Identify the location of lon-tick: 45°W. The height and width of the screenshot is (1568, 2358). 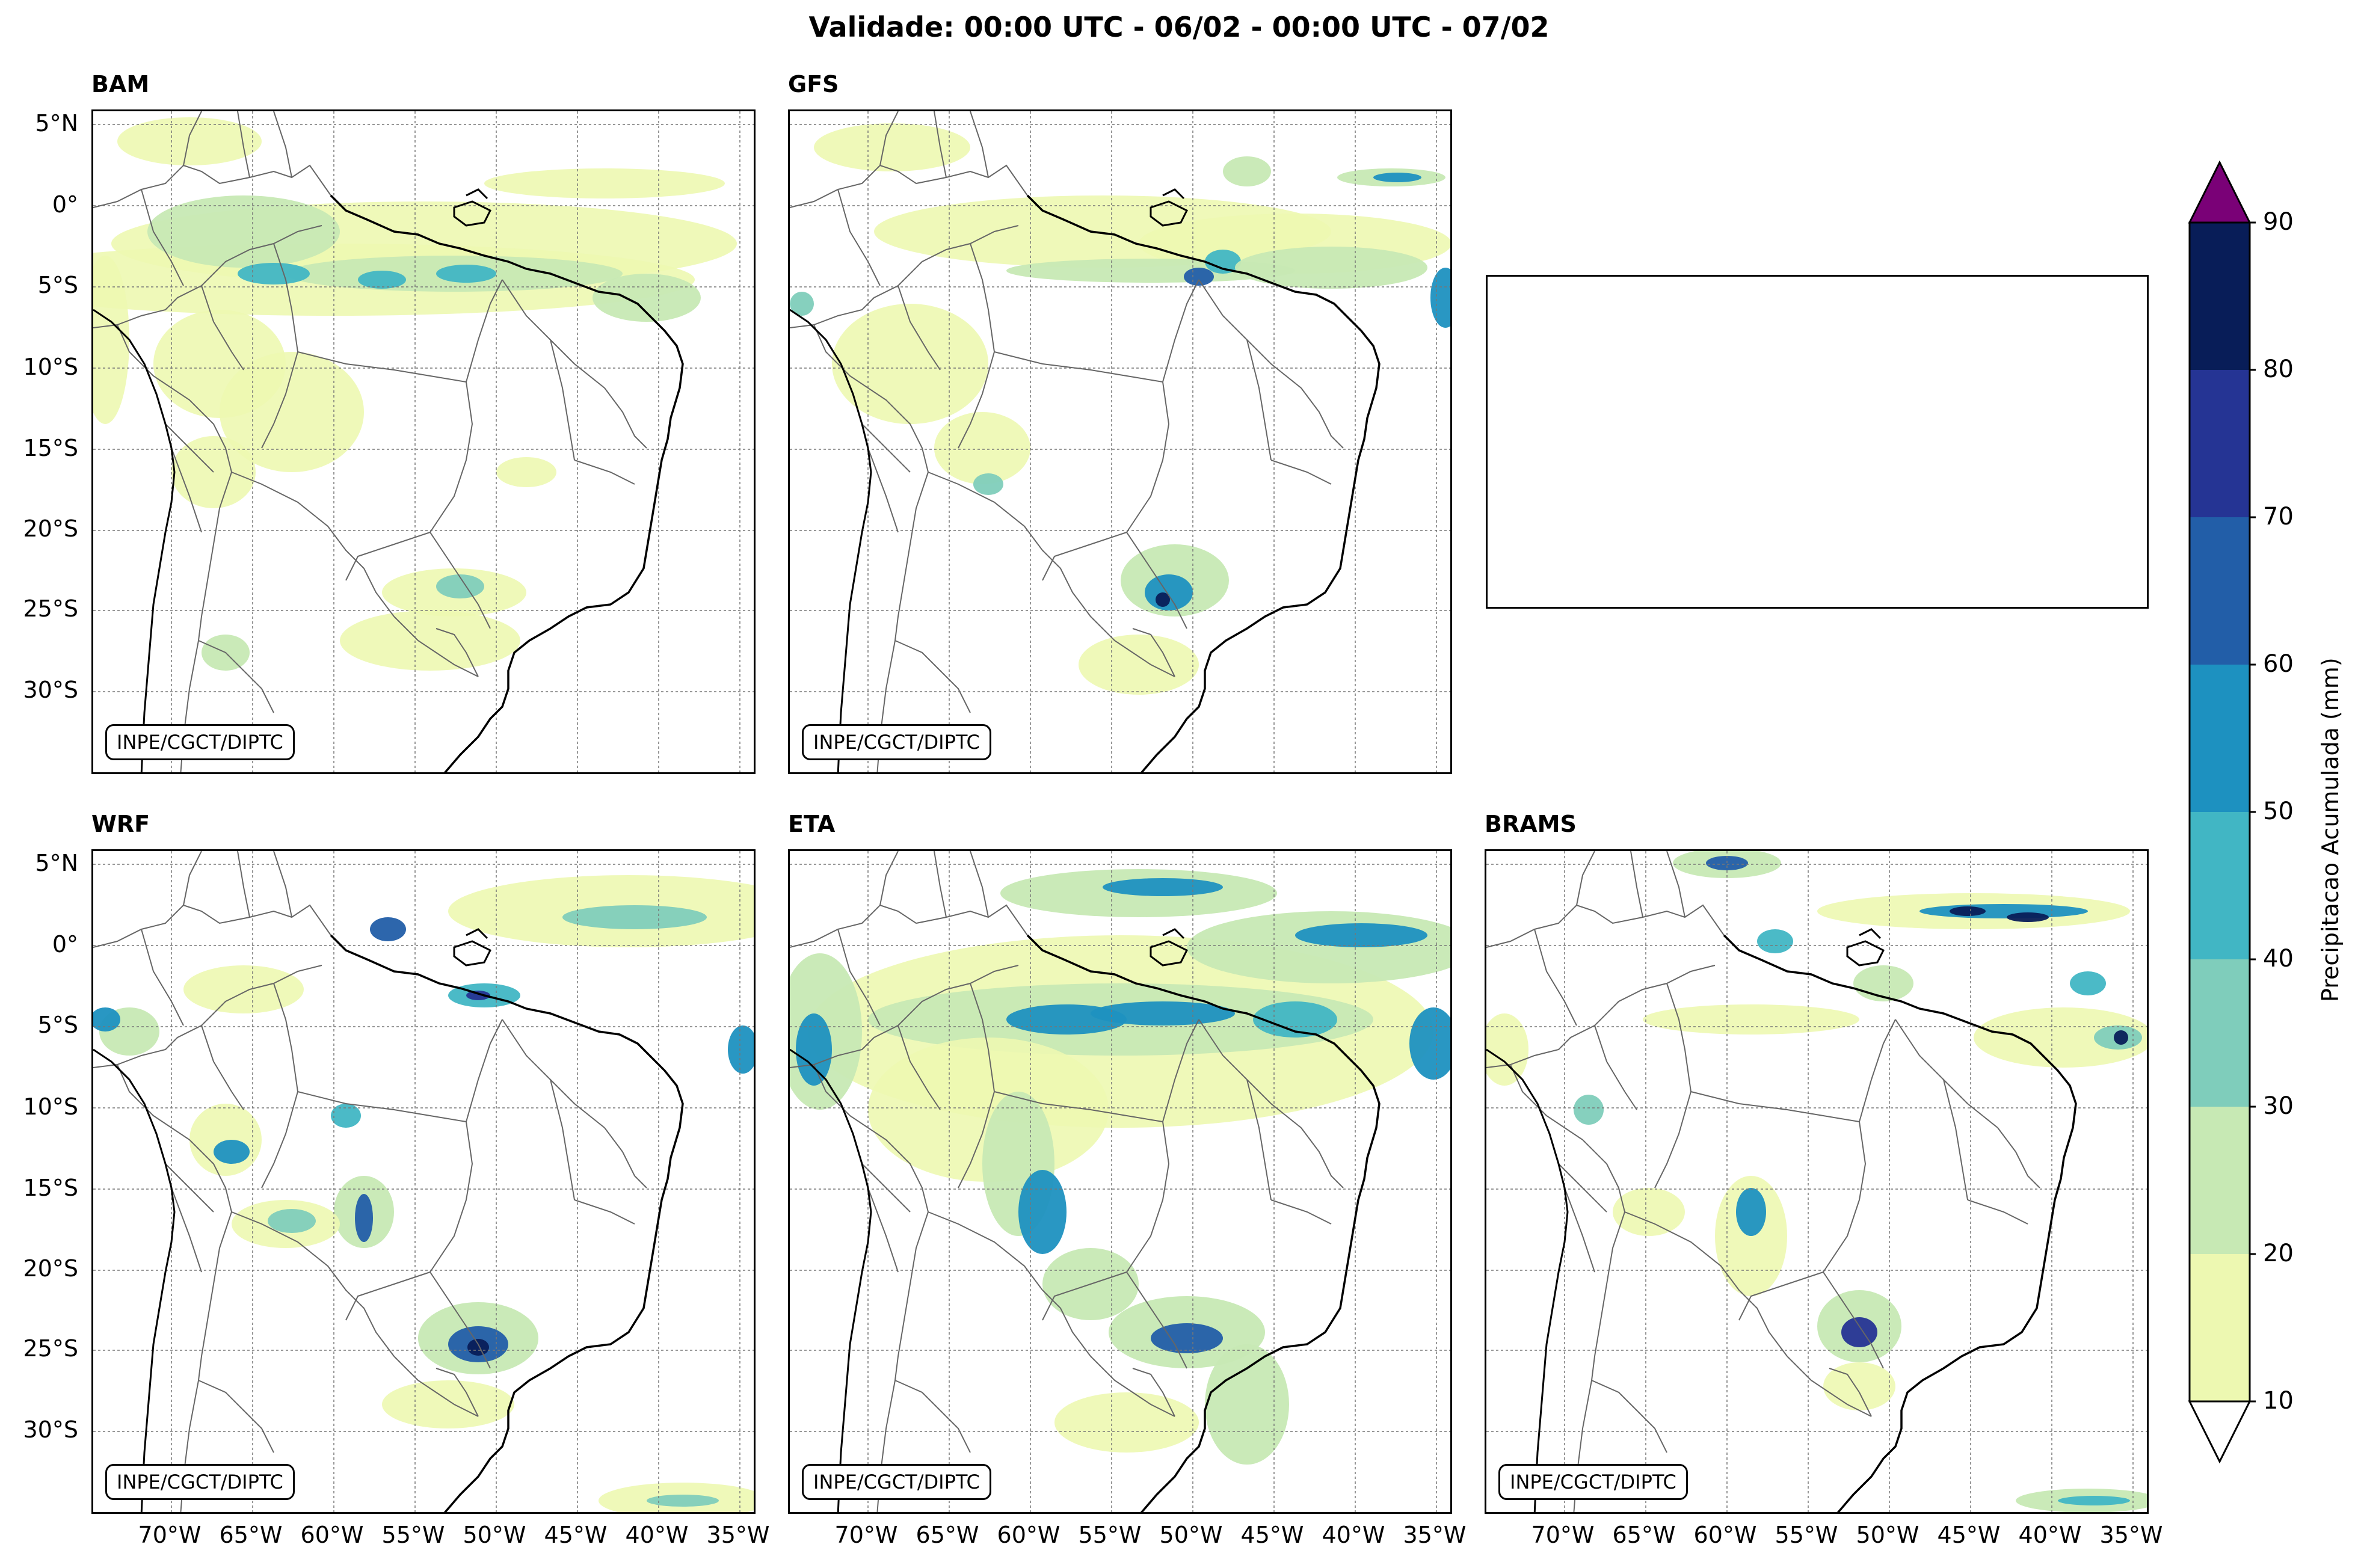
(576, 1535).